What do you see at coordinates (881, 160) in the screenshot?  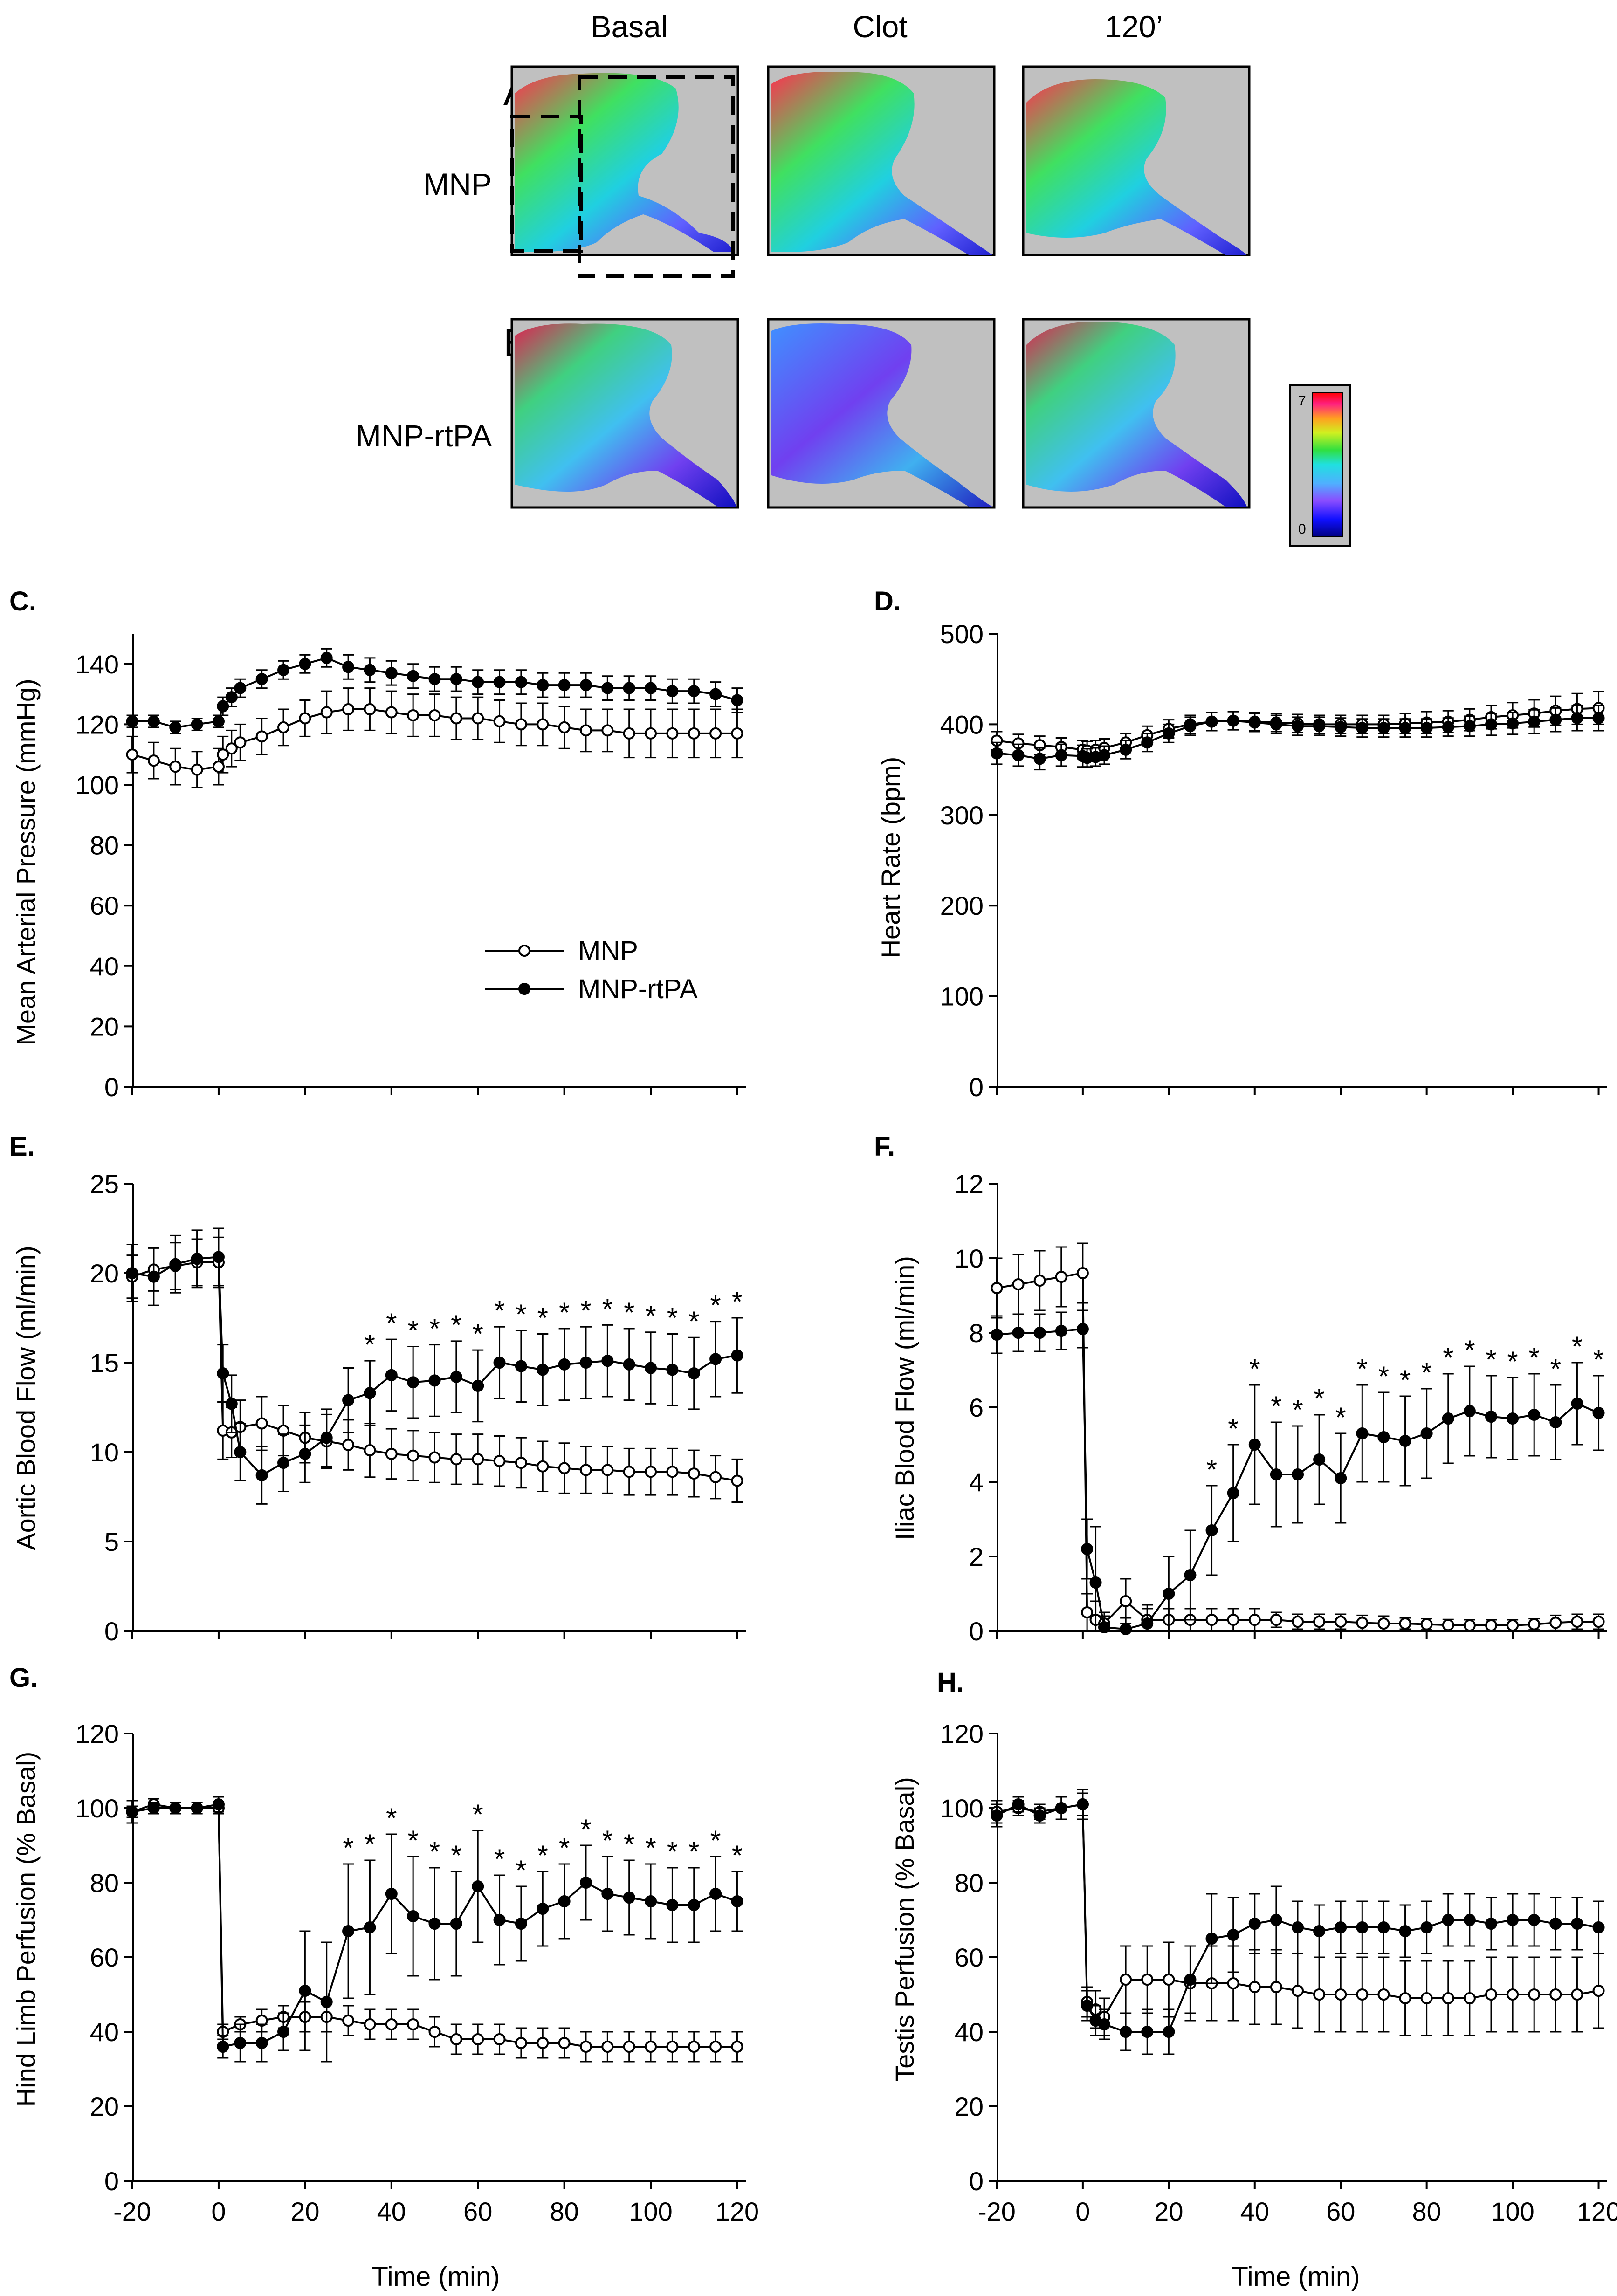 I see `image-mnp-clot` at bounding box center [881, 160].